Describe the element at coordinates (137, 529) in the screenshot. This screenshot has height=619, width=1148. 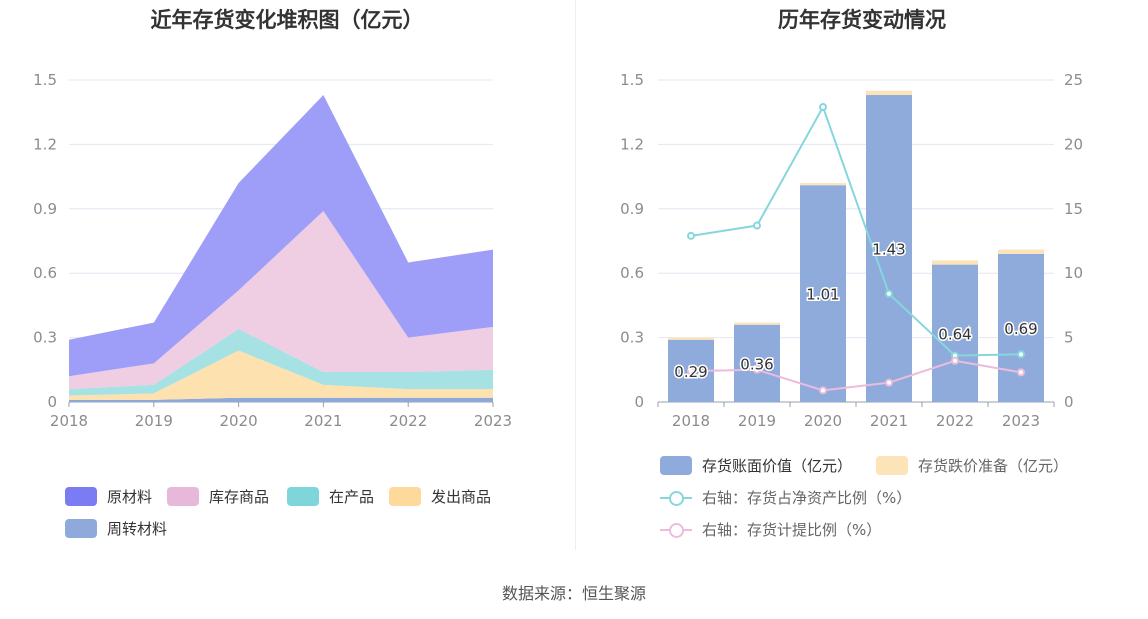
I see `legend-label: 周转材料` at that location.